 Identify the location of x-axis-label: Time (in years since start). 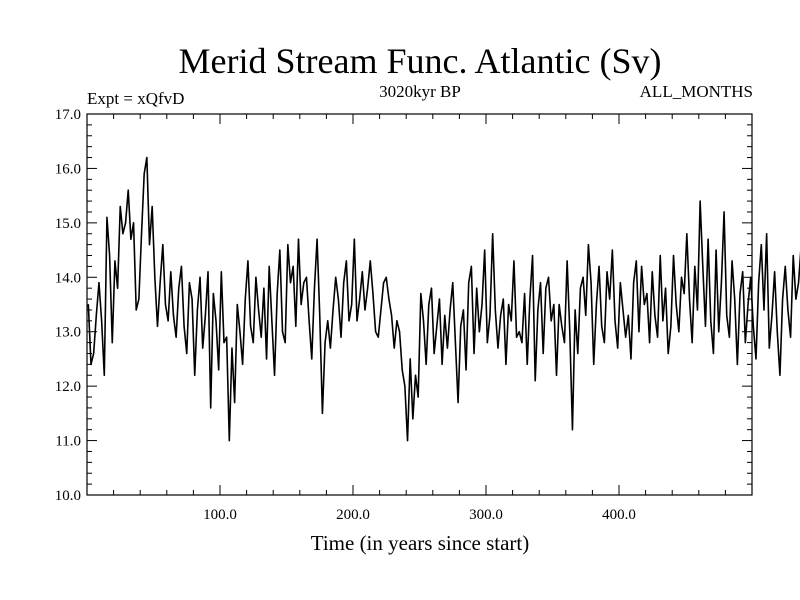
(420, 543).